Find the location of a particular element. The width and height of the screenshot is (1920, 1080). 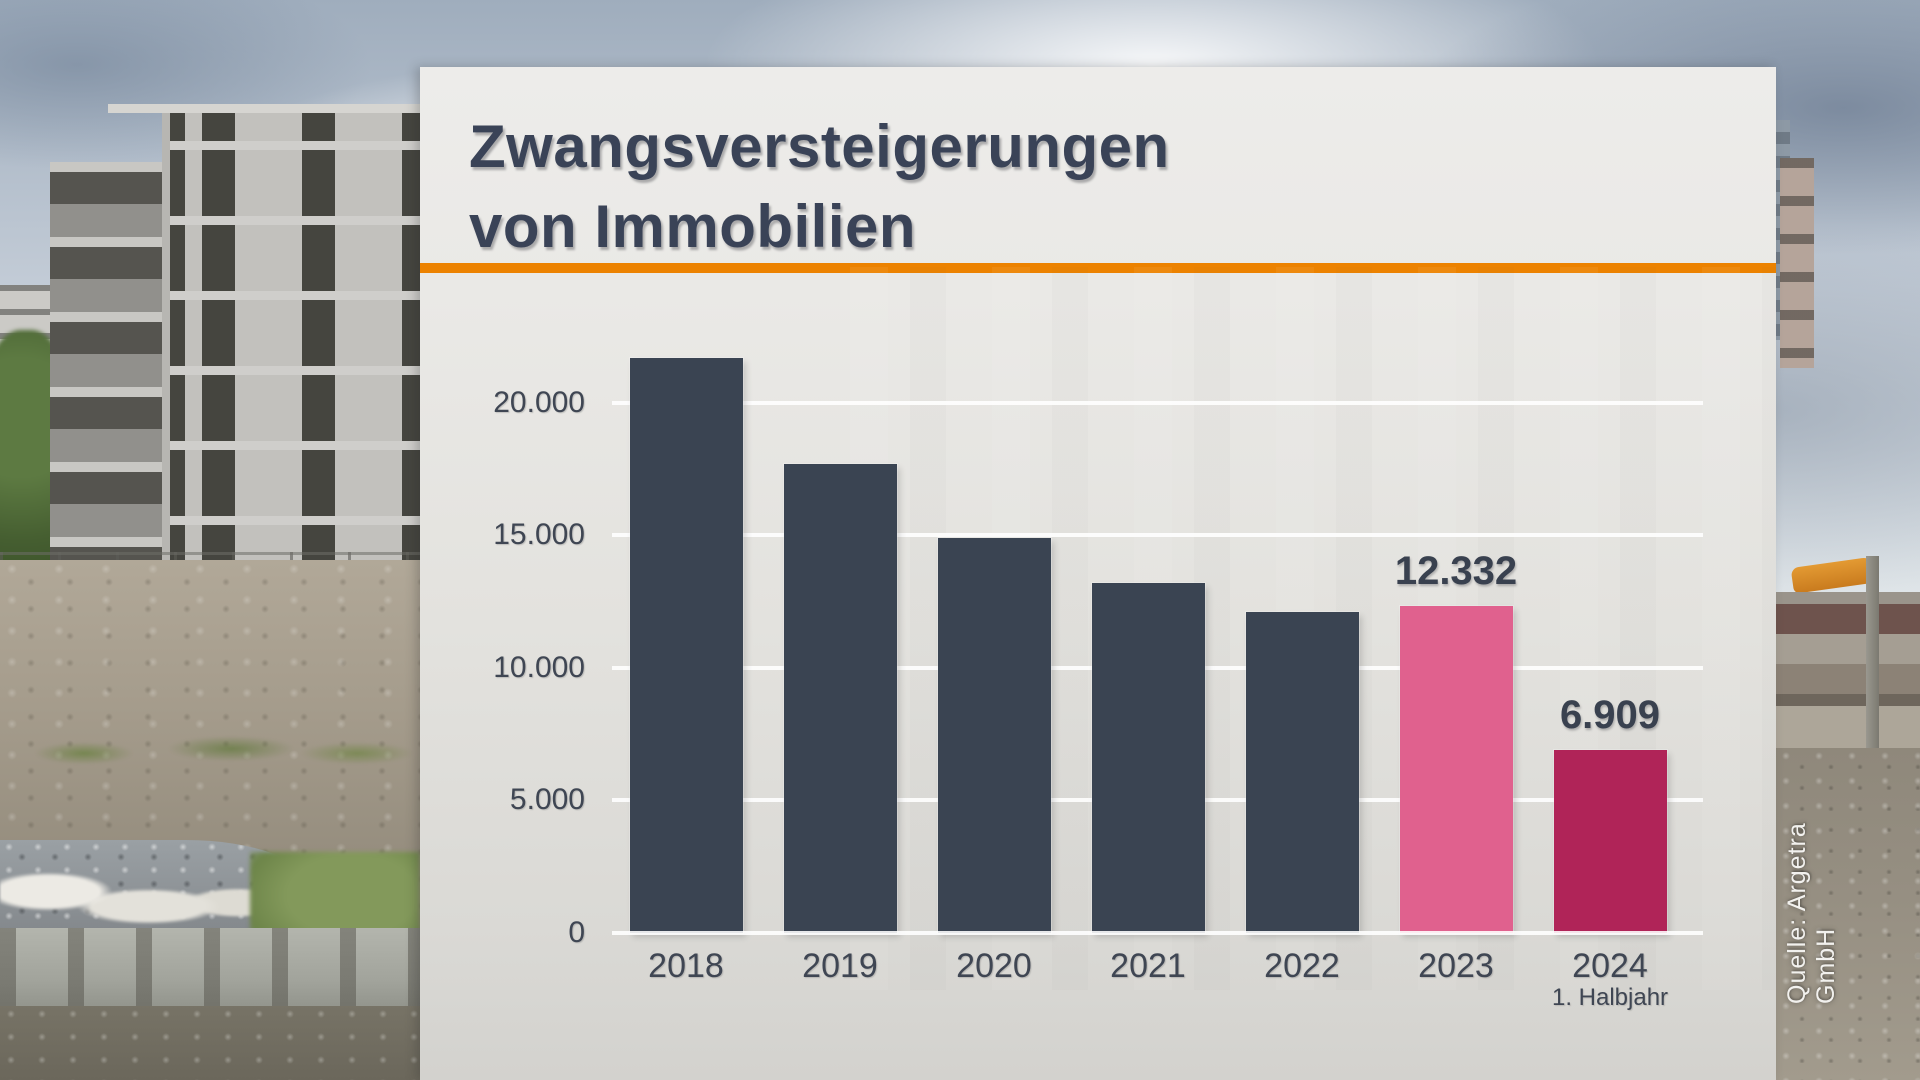

chart-title-line2: von Immobilien is located at coordinates (693, 226).